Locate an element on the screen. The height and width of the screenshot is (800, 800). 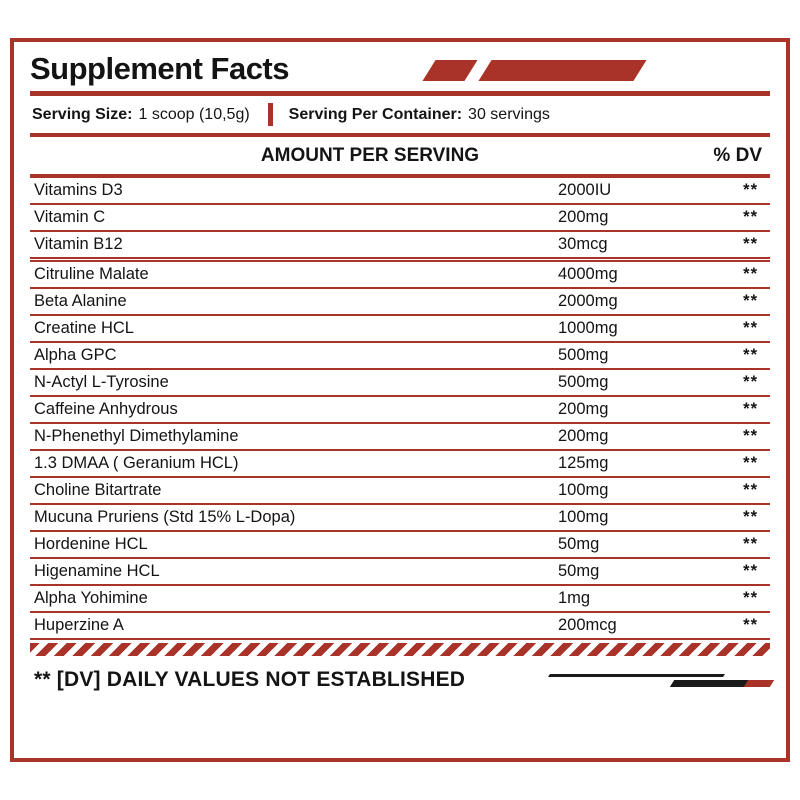
table-row: N-Phenethyl Dimethylamine 200mg ** is located at coordinates (400, 437).